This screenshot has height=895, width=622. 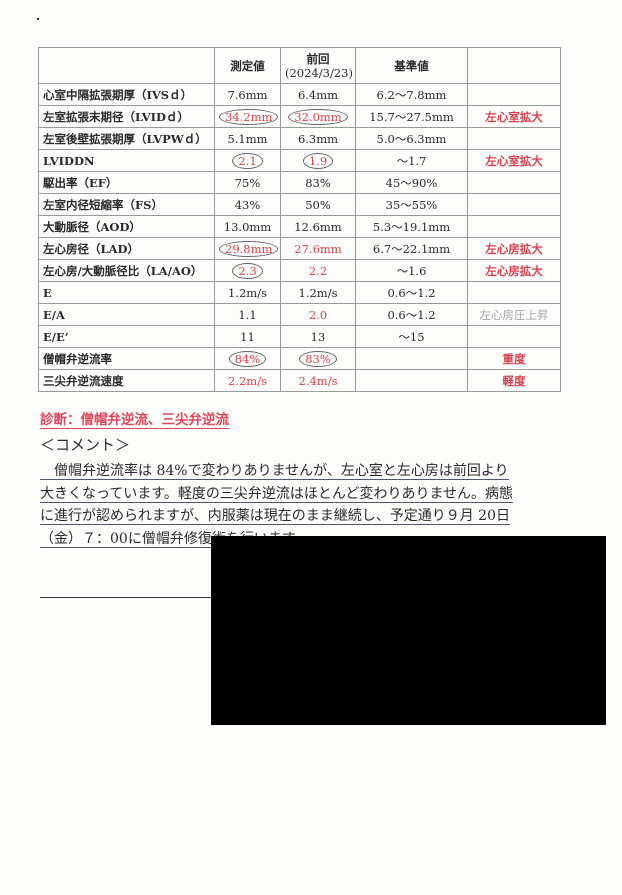 What do you see at coordinates (247, 94) in the screenshot?
I see `current-value: 7.6mm` at bounding box center [247, 94].